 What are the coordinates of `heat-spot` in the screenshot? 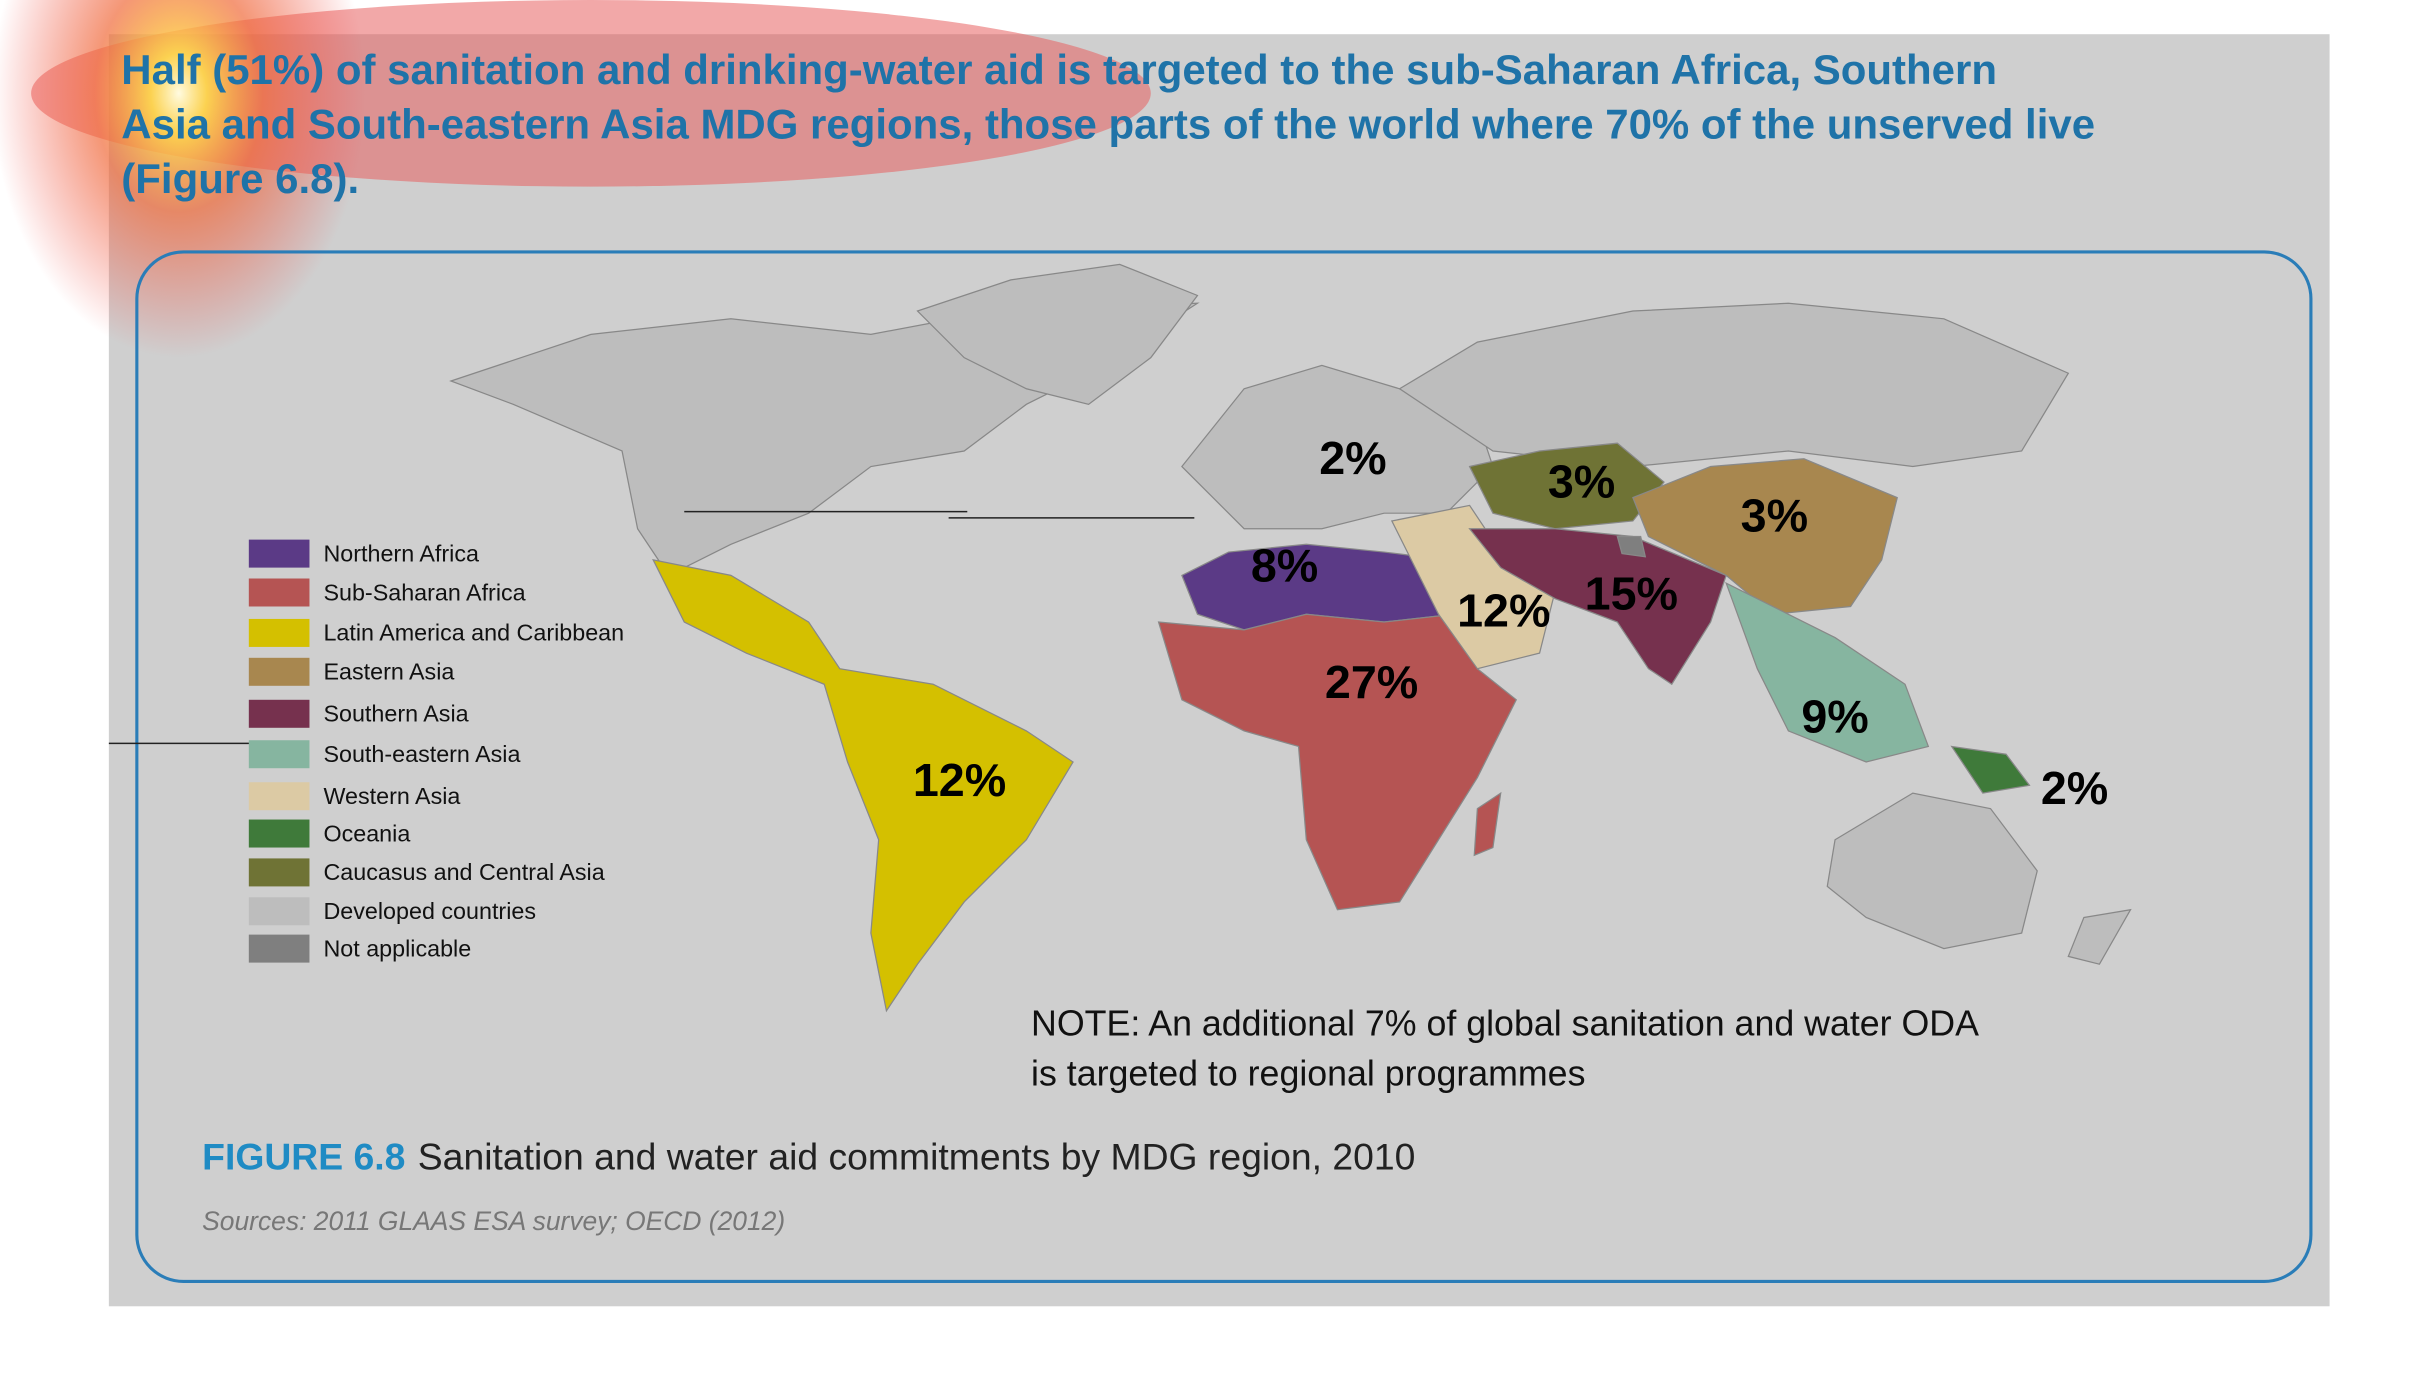 It's located at (183, 179).